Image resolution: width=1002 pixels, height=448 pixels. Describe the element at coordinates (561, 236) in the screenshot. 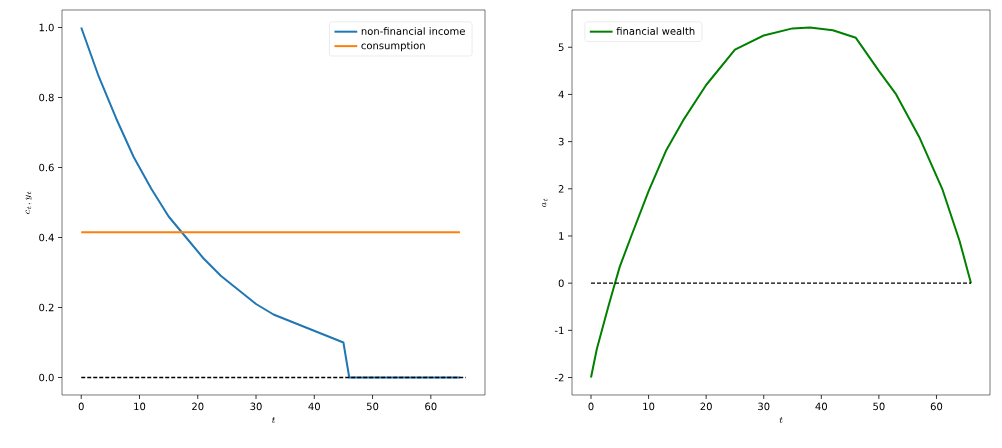

I see `y-tick-label: 1` at that location.